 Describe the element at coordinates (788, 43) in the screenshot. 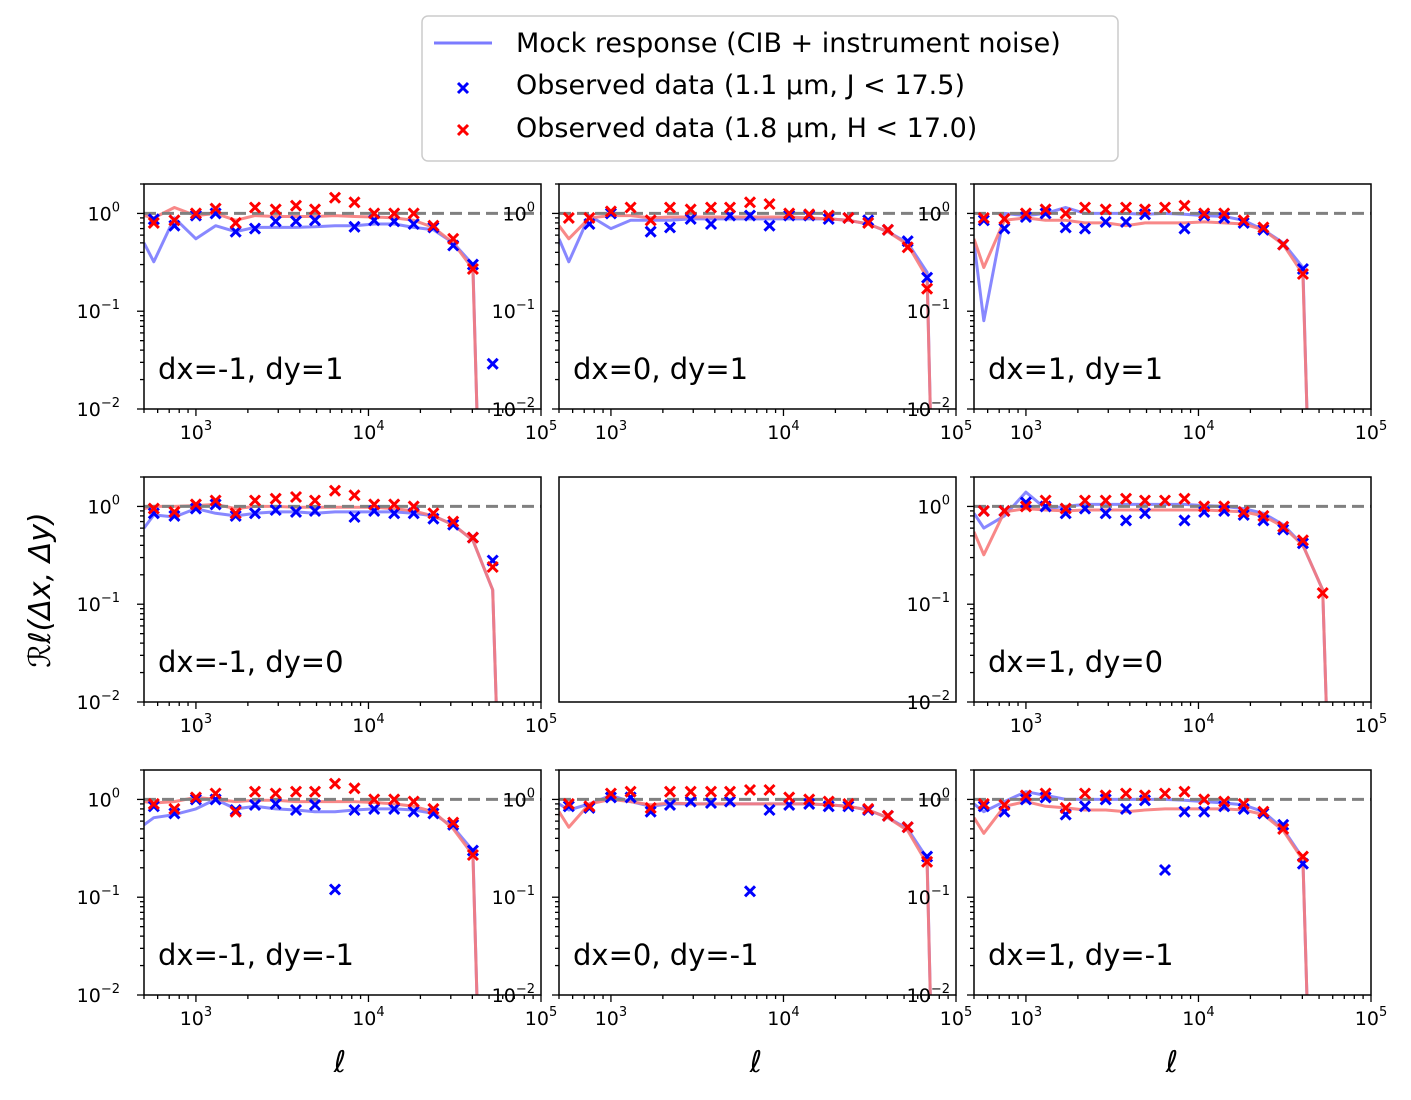

I see `legend-mock-label: Mock response (CIB + instrument noise)` at that location.